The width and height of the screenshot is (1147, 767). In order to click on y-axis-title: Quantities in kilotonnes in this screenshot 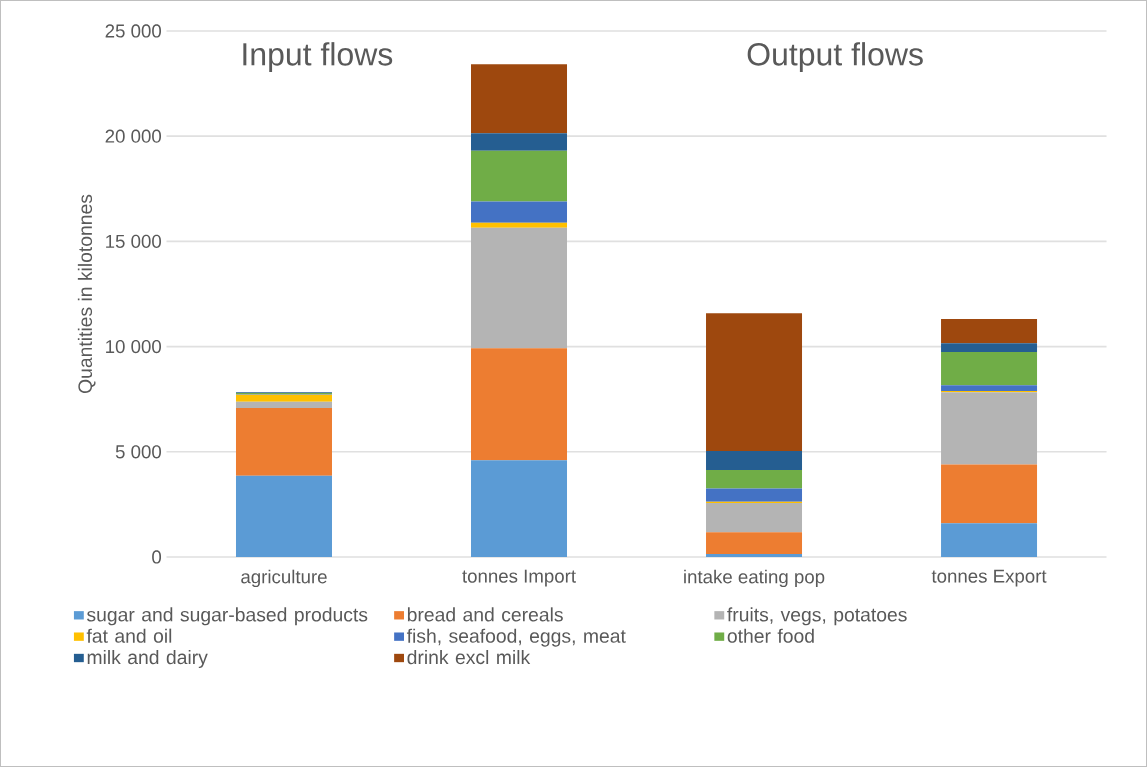, I will do `click(86, 294)`.